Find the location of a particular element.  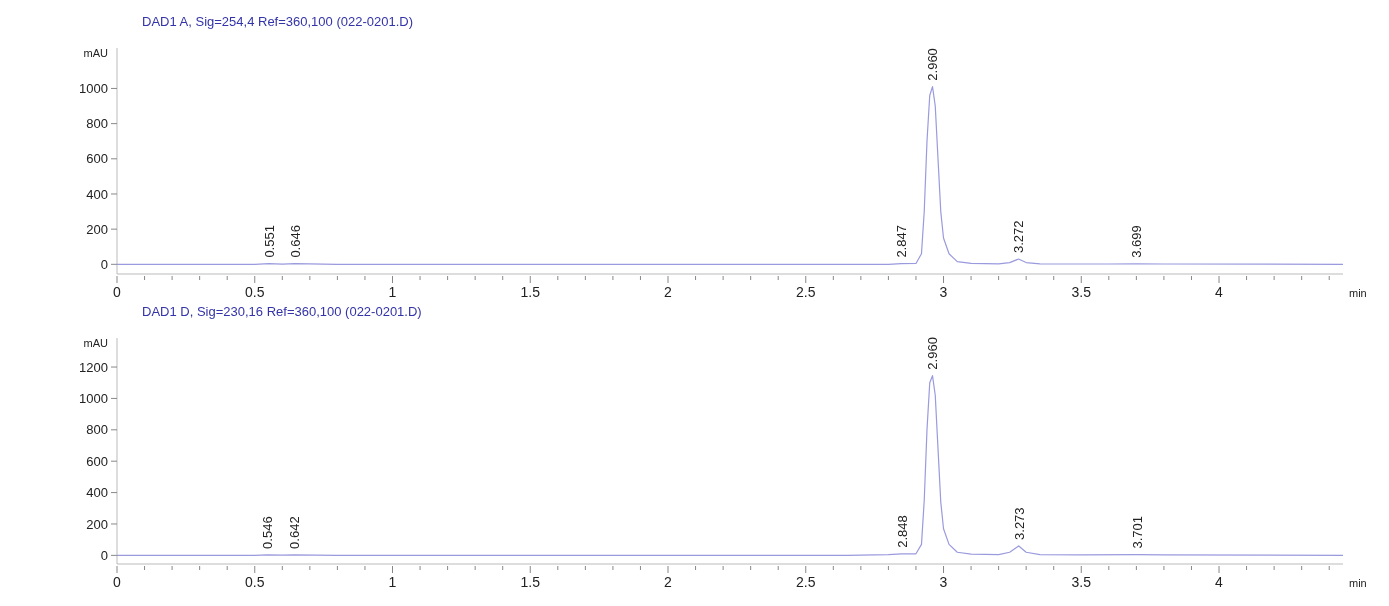

annotation: 0.642 is located at coordinates (294, 532).